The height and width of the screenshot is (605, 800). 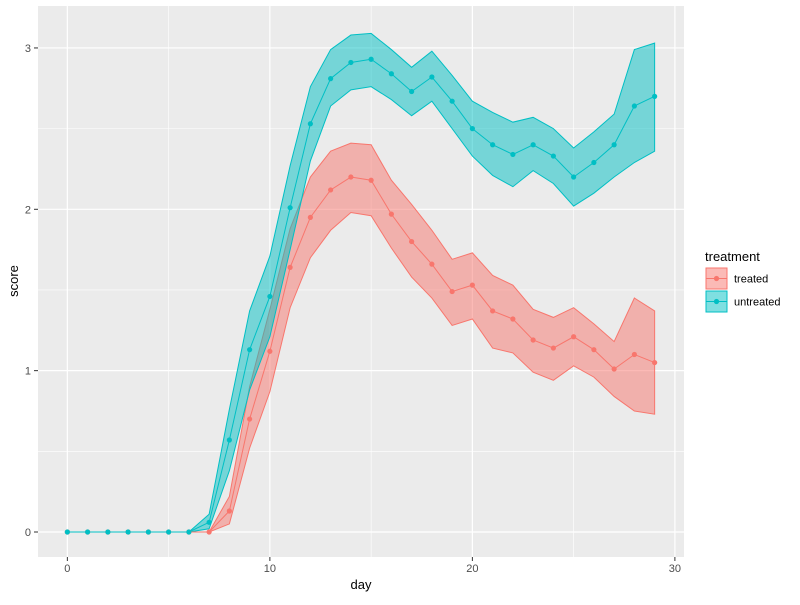 What do you see at coordinates (28, 49) in the screenshot?
I see `y-tick-label: 3` at bounding box center [28, 49].